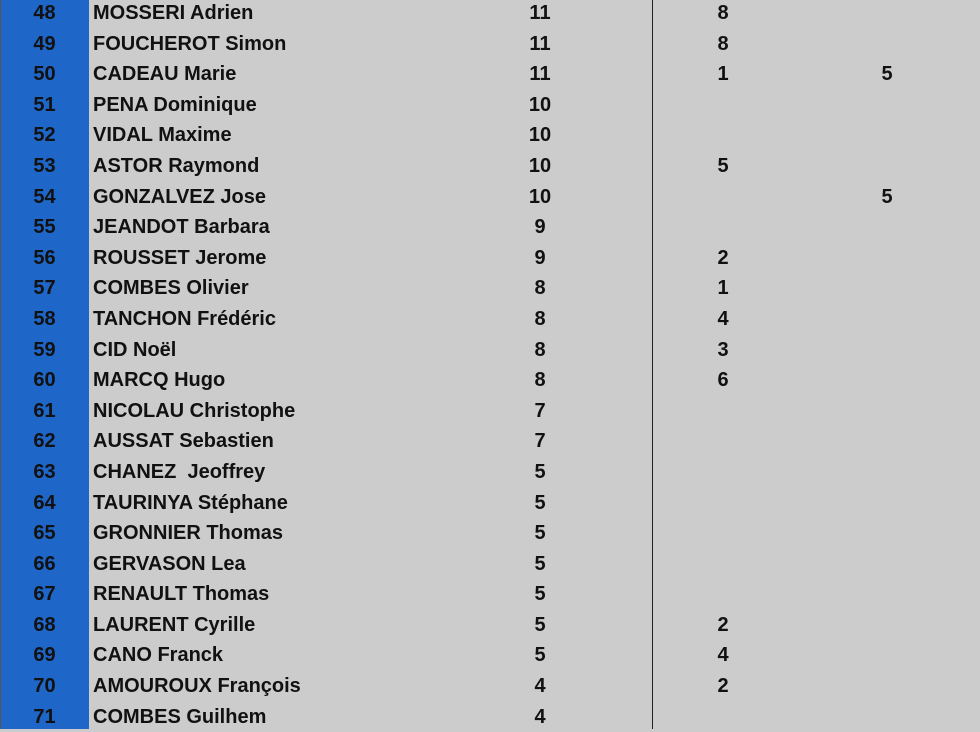 This screenshot has height=732, width=980. I want to click on table-row: 57 COMBES Olivier 8 1, so click(490, 288).